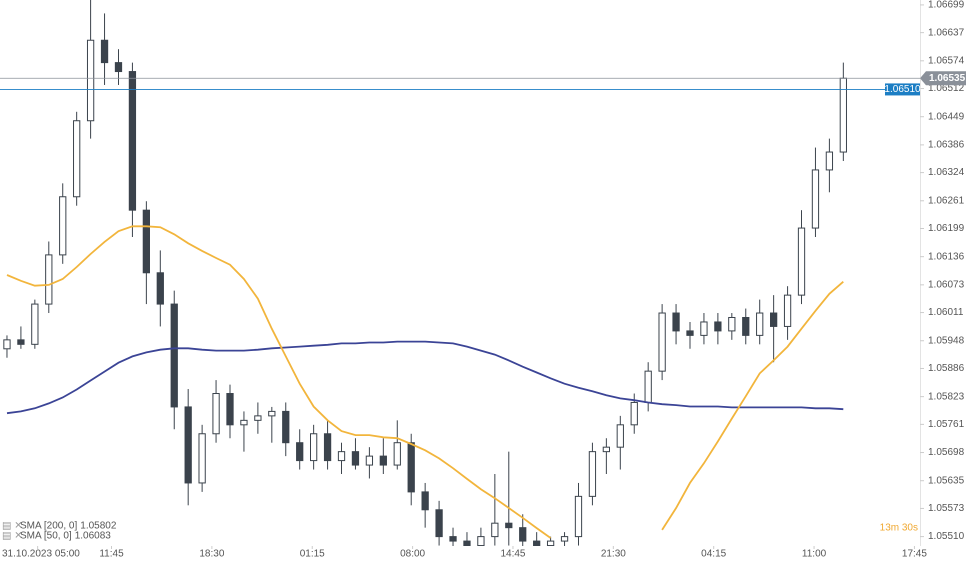 This screenshot has height=562, width=972. I want to click on y-tick-label: 1.06011, so click(946, 312).